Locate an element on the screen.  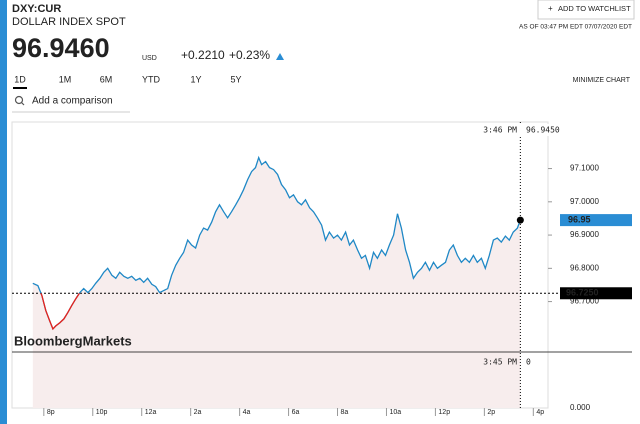
tab: 6M is located at coordinates (106, 79).